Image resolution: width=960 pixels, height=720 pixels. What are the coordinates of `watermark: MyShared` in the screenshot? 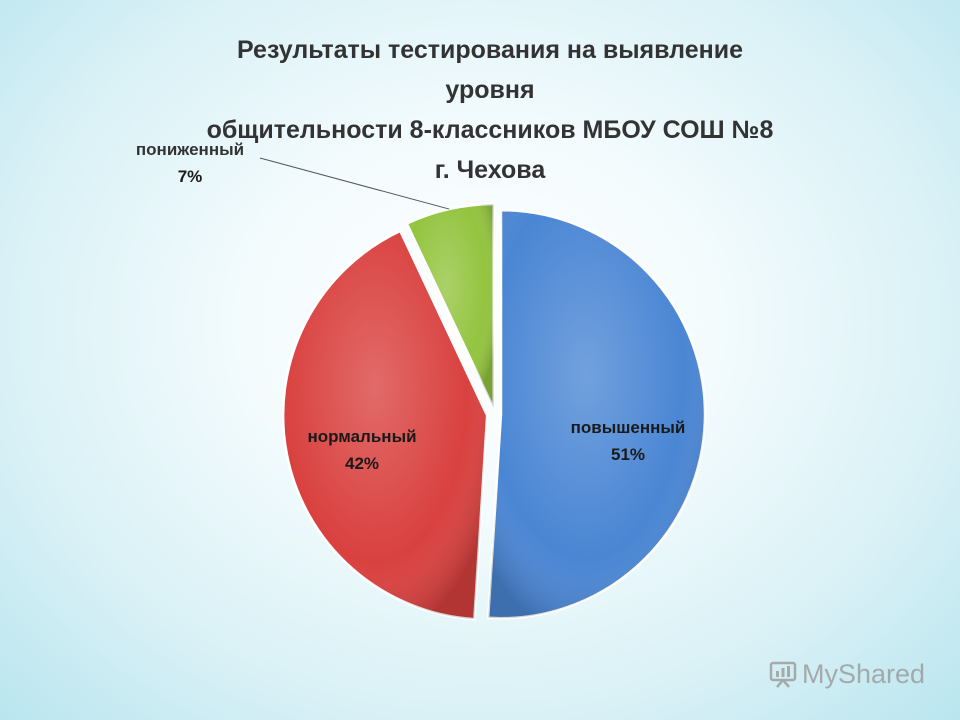 It's located at (846, 674).